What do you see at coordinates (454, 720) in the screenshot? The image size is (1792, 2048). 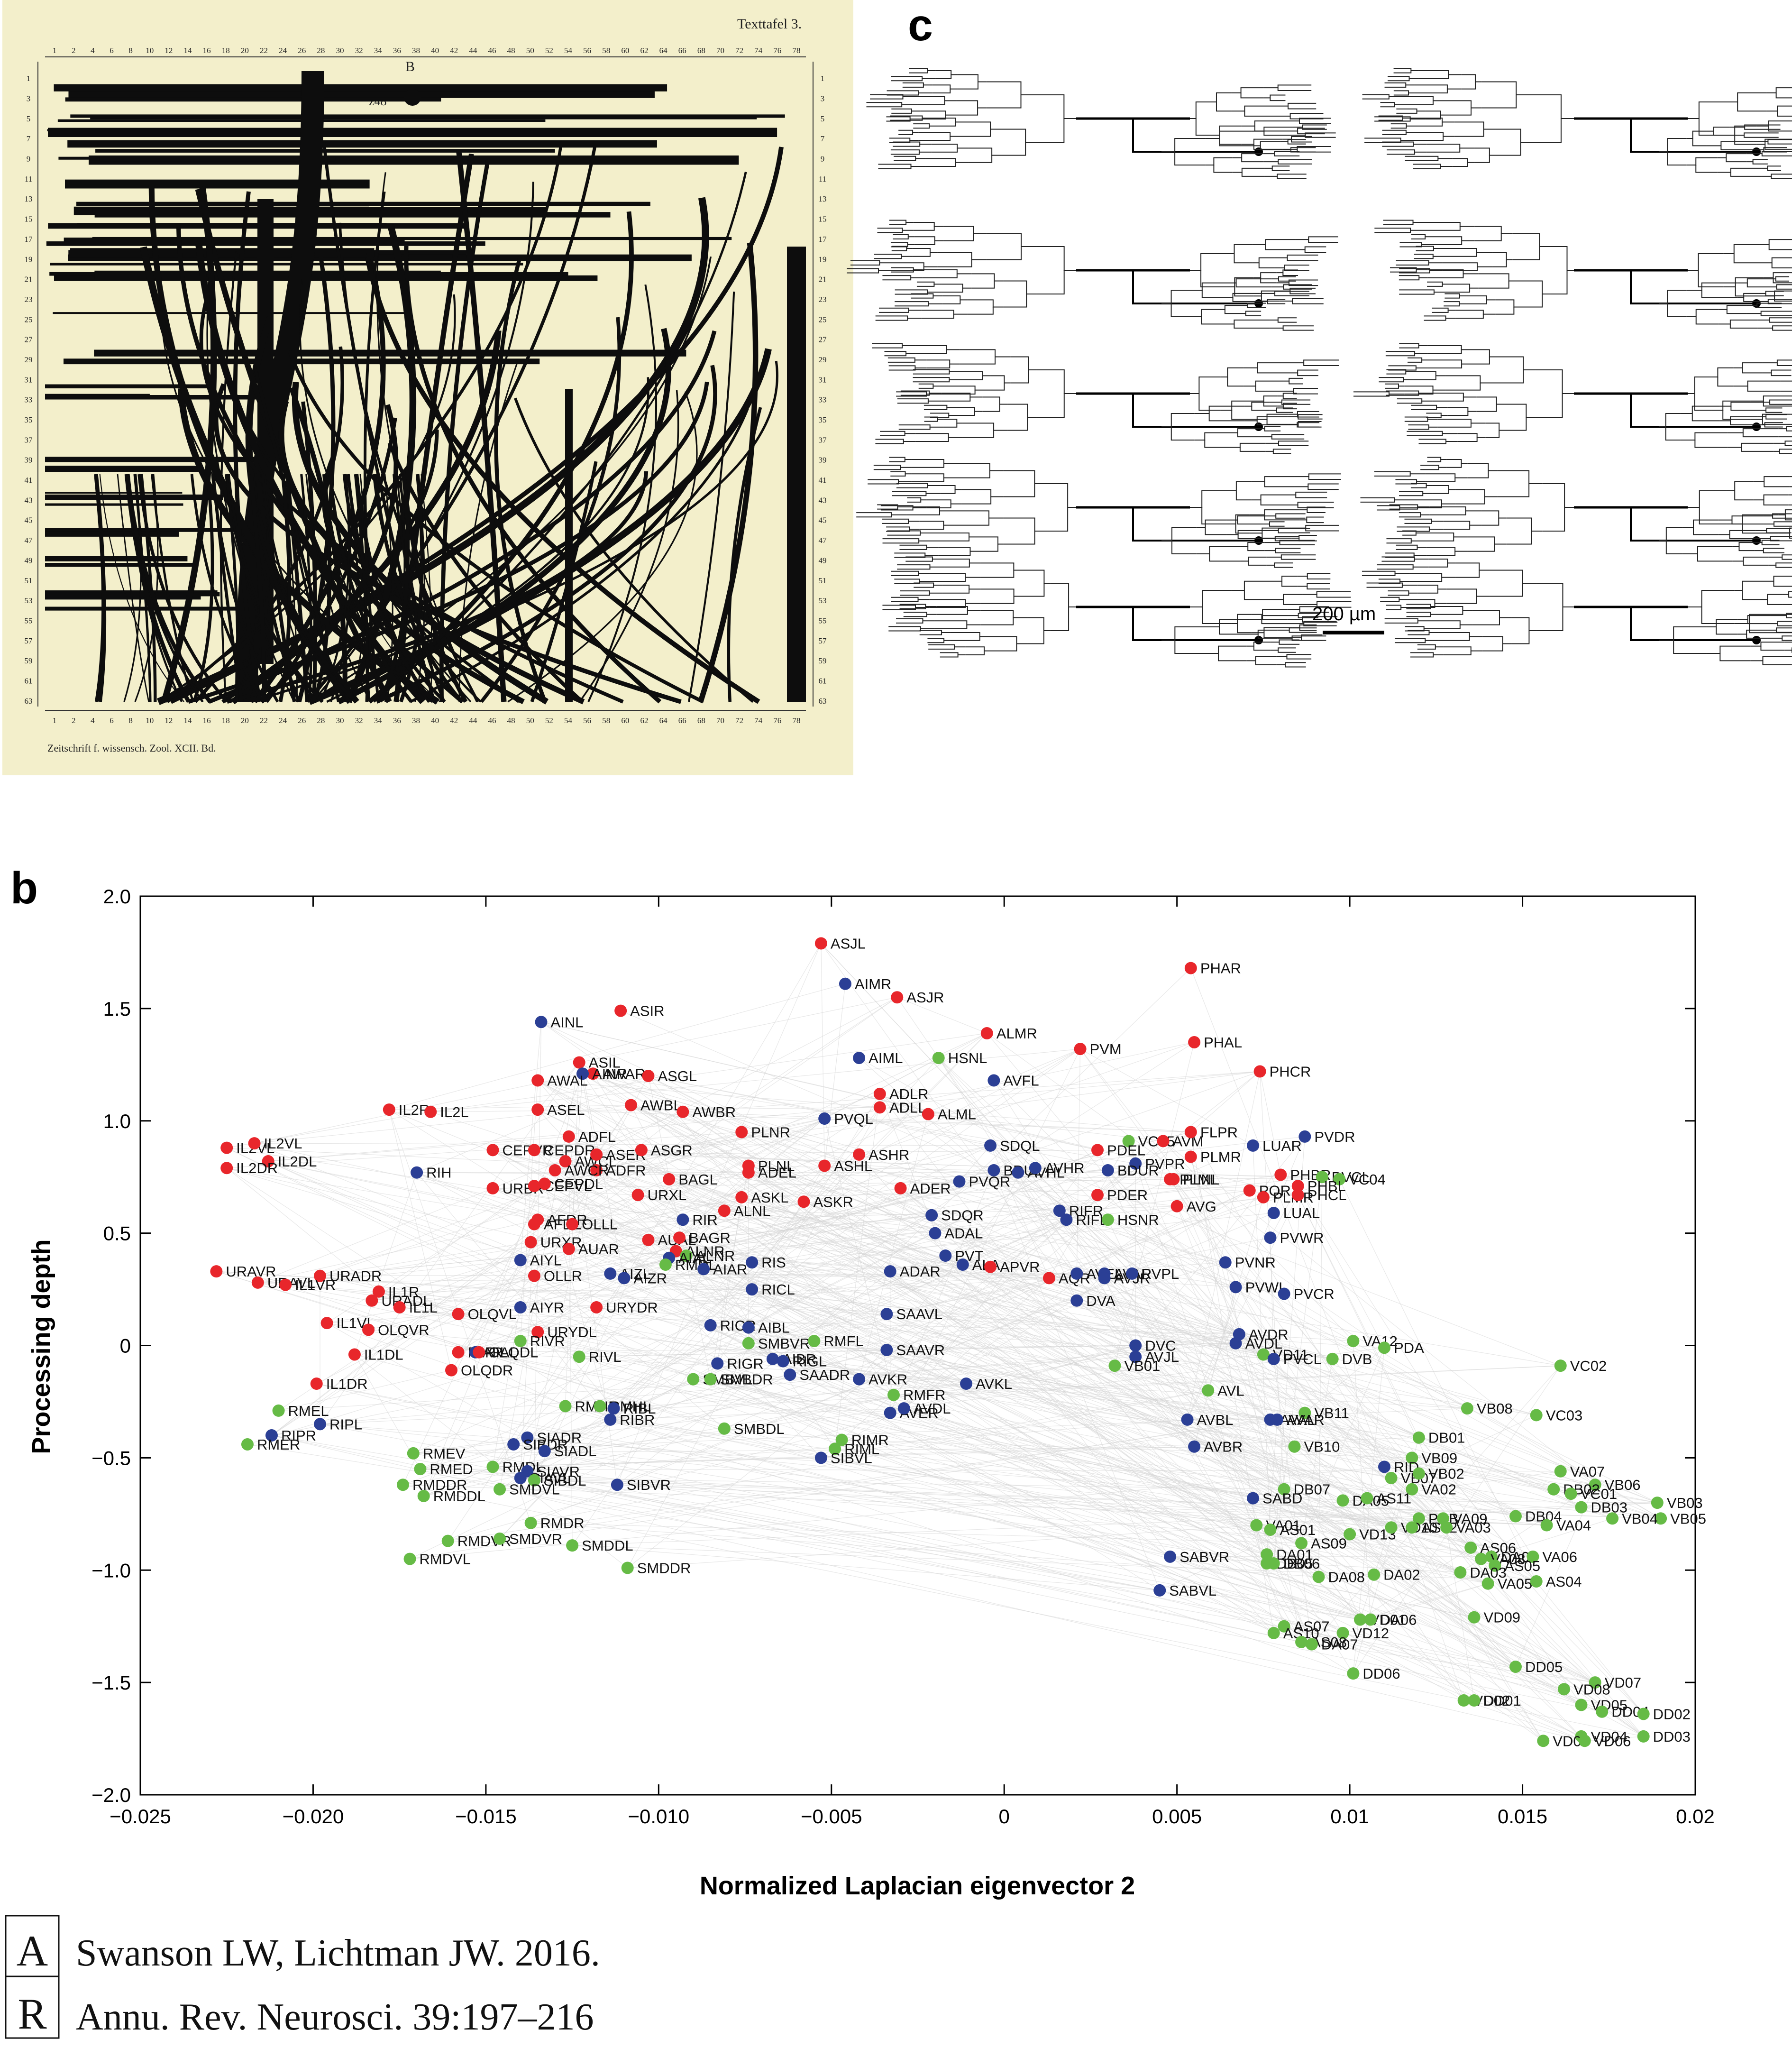 I see `plate-col-number: 42` at bounding box center [454, 720].